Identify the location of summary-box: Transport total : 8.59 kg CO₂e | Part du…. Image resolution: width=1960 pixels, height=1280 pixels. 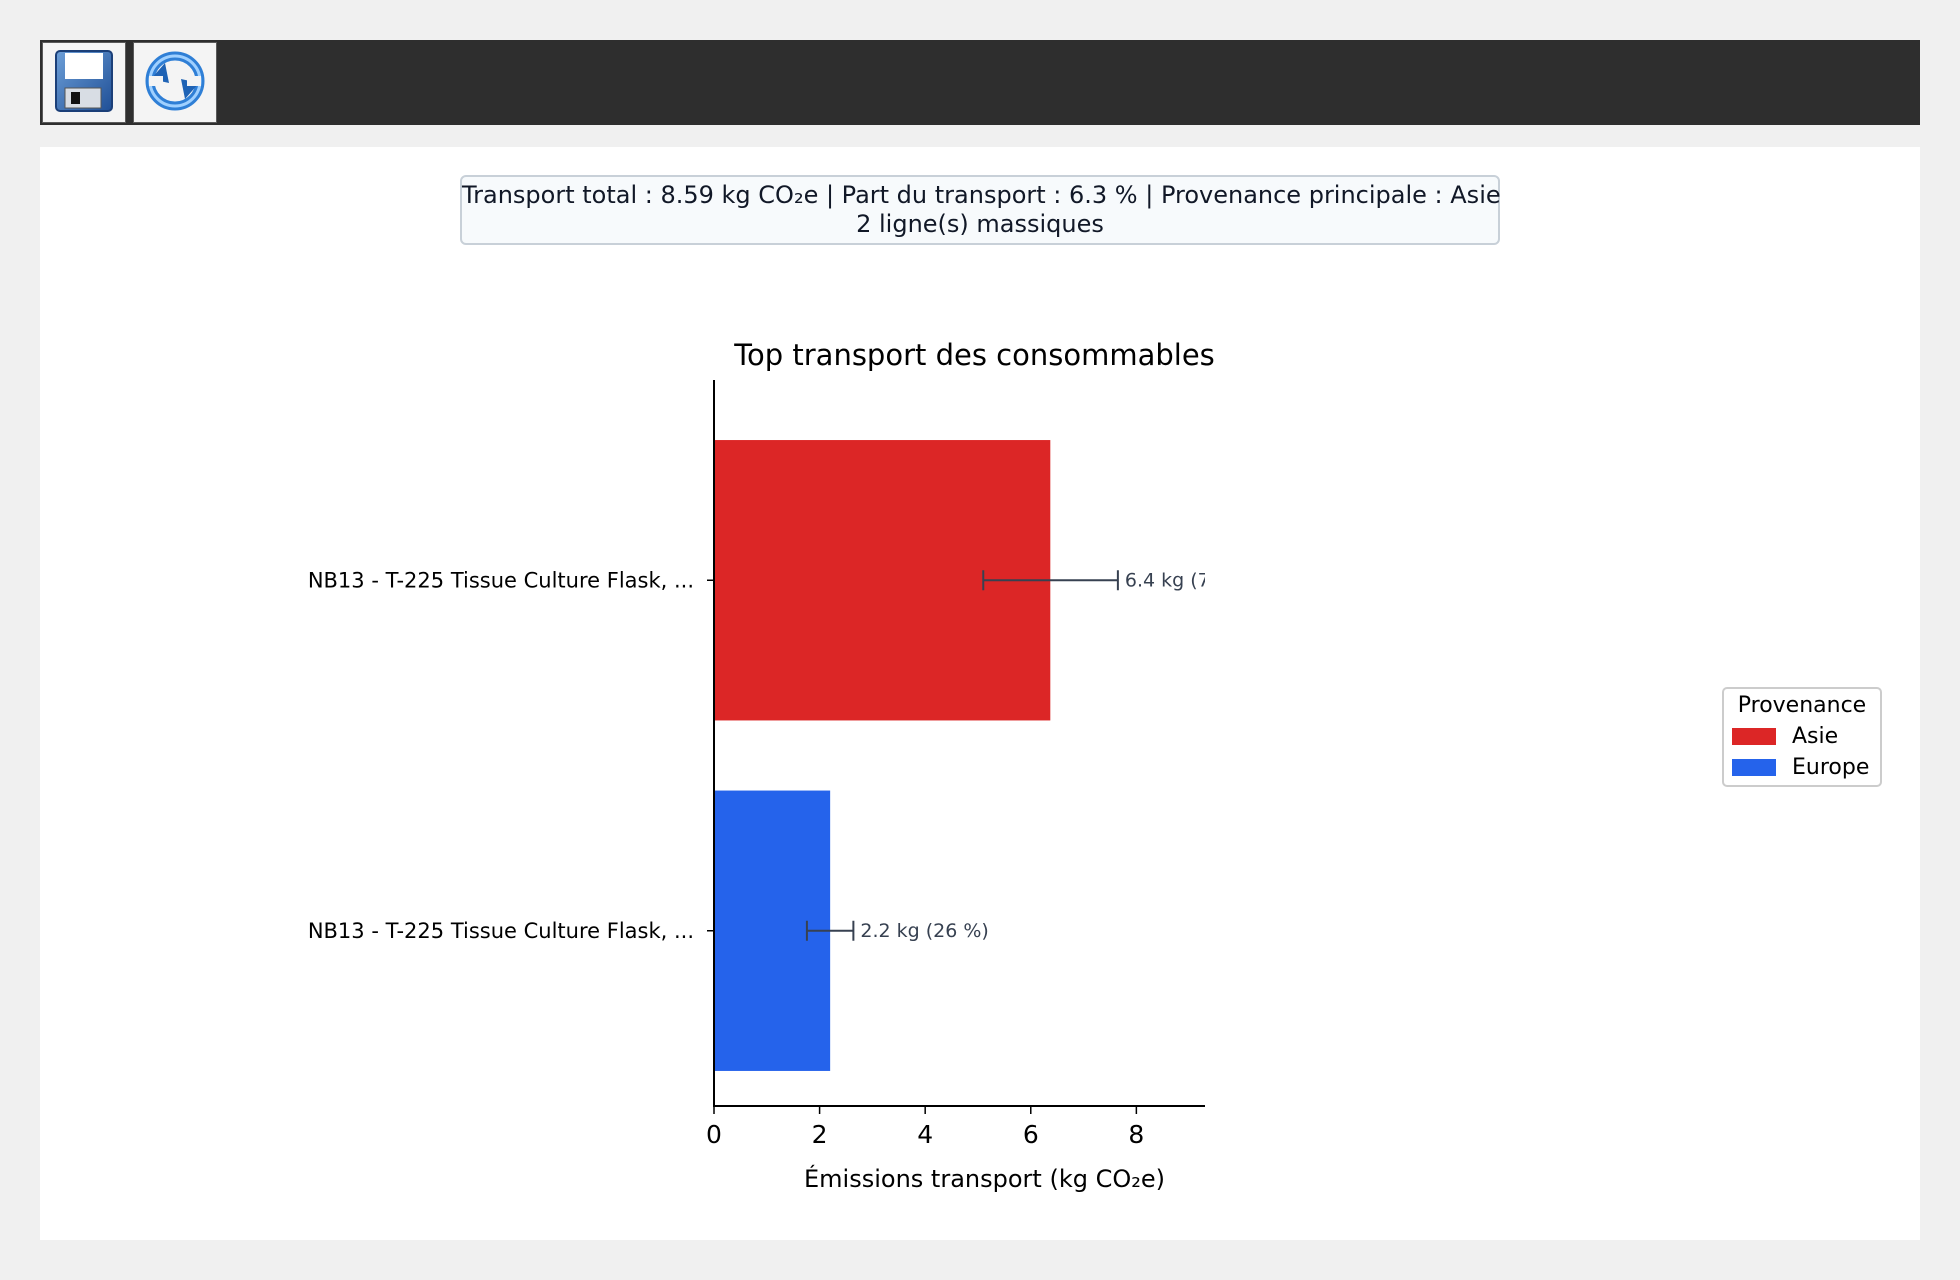
(980, 210).